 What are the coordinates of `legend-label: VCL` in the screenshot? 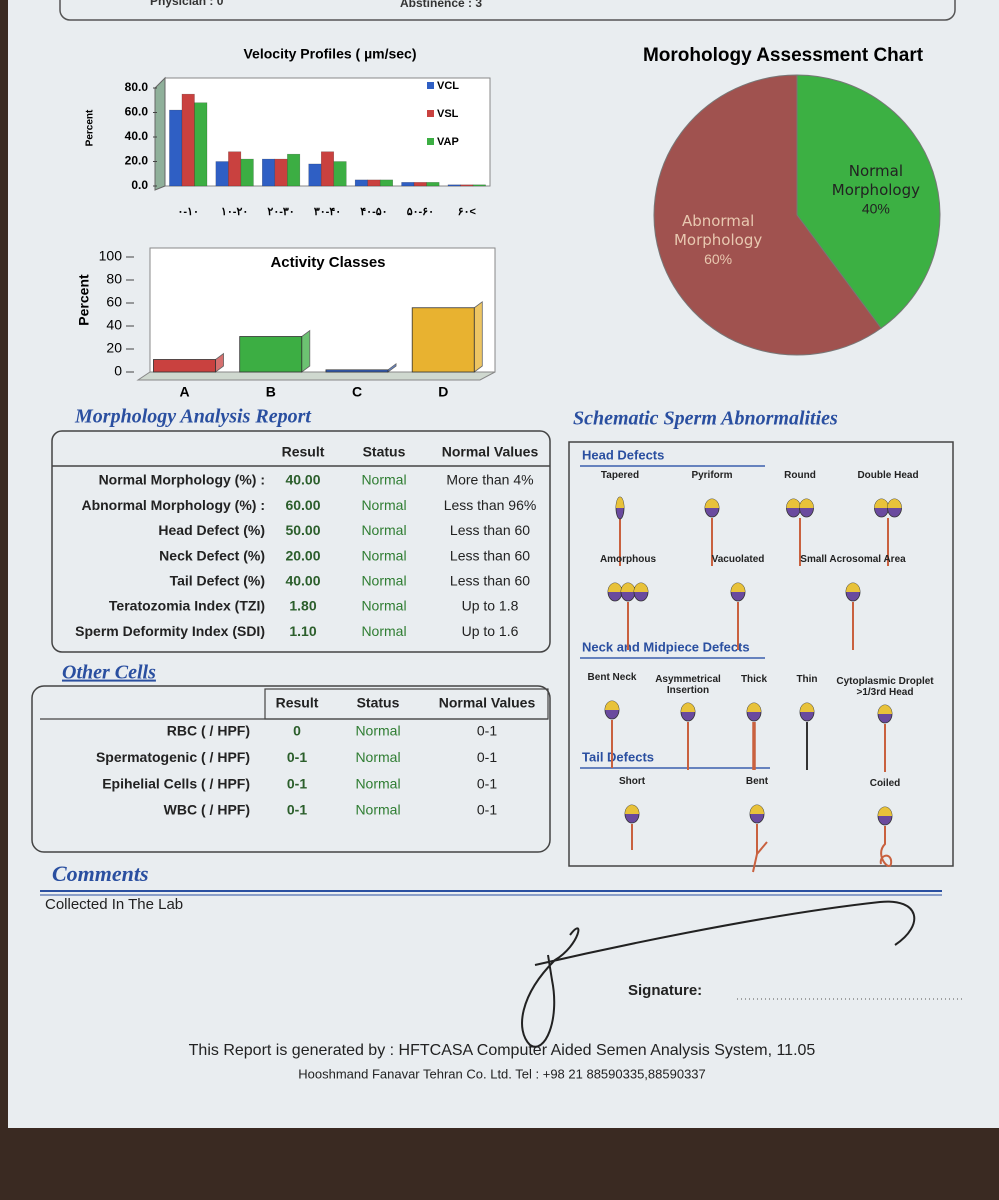 It's located at (448, 86).